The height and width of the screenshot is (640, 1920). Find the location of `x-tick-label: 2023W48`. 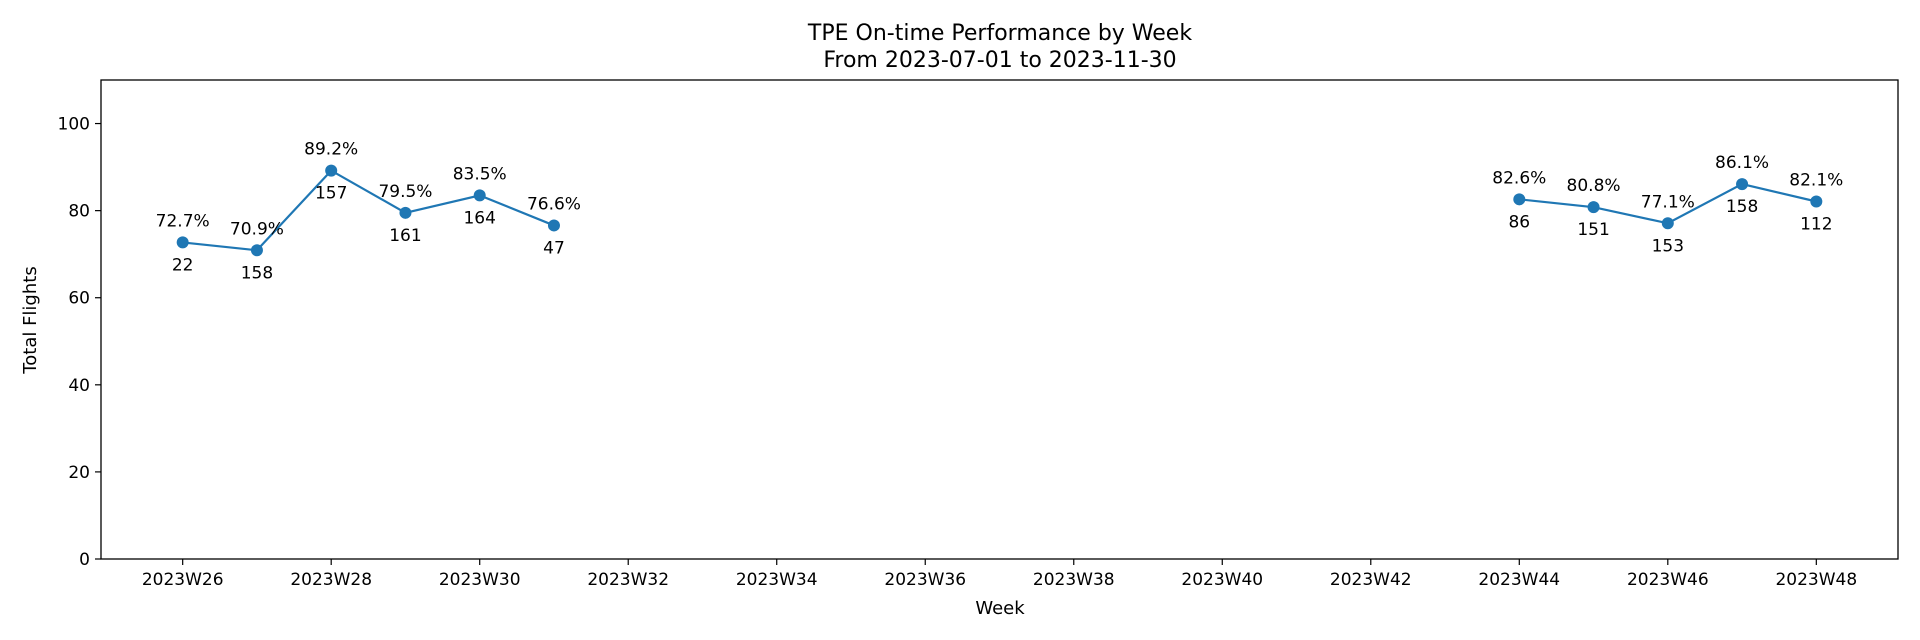

x-tick-label: 2023W48 is located at coordinates (1816, 580).